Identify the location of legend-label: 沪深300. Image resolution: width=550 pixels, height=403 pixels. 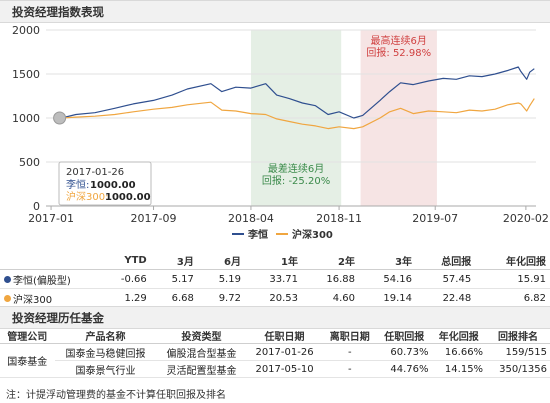
(312, 234).